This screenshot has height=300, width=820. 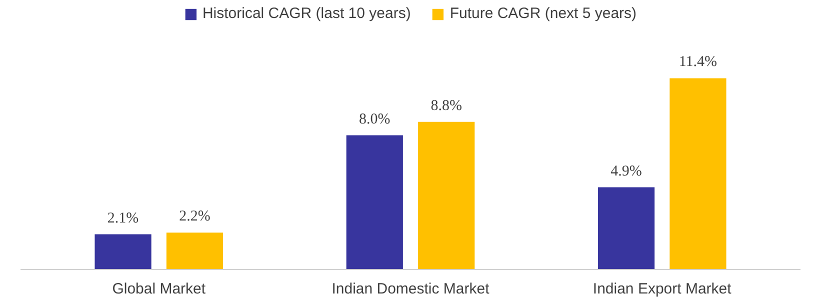 What do you see at coordinates (411, 289) in the screenshot?
I see `x-tick-label: Indian Domestic Market` at bounding box center [411, 289].